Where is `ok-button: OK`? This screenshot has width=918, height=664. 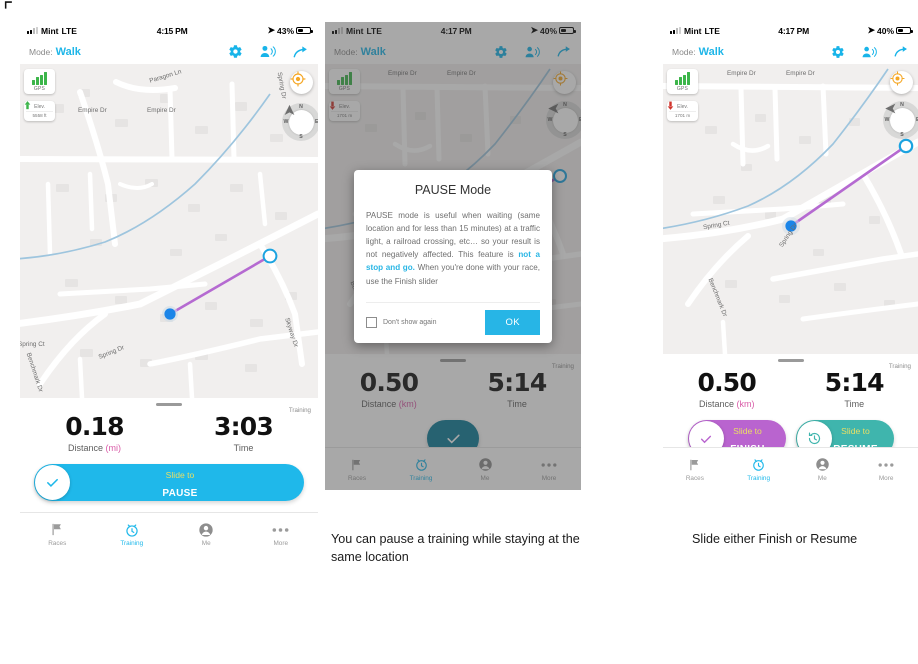
ok-button: OK is located at coordinates (512, 322).